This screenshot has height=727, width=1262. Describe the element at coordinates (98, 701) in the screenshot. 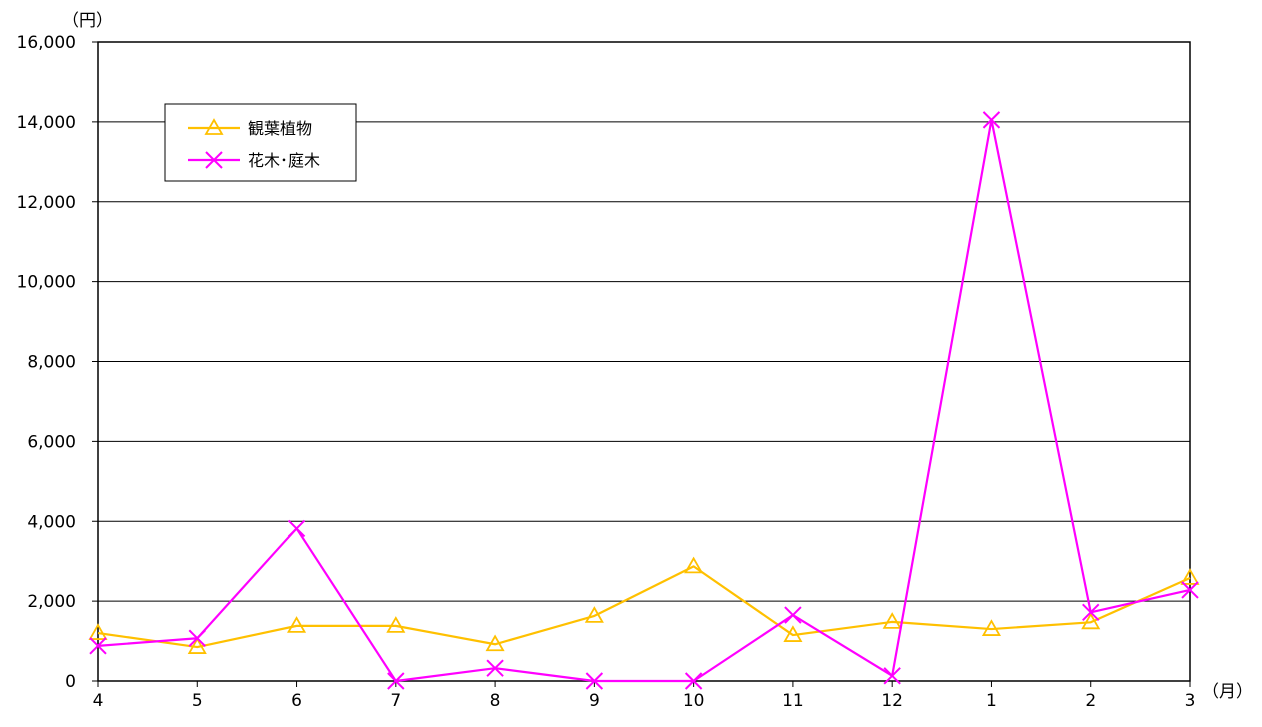

I see `x-tick-label: 4` at that location.